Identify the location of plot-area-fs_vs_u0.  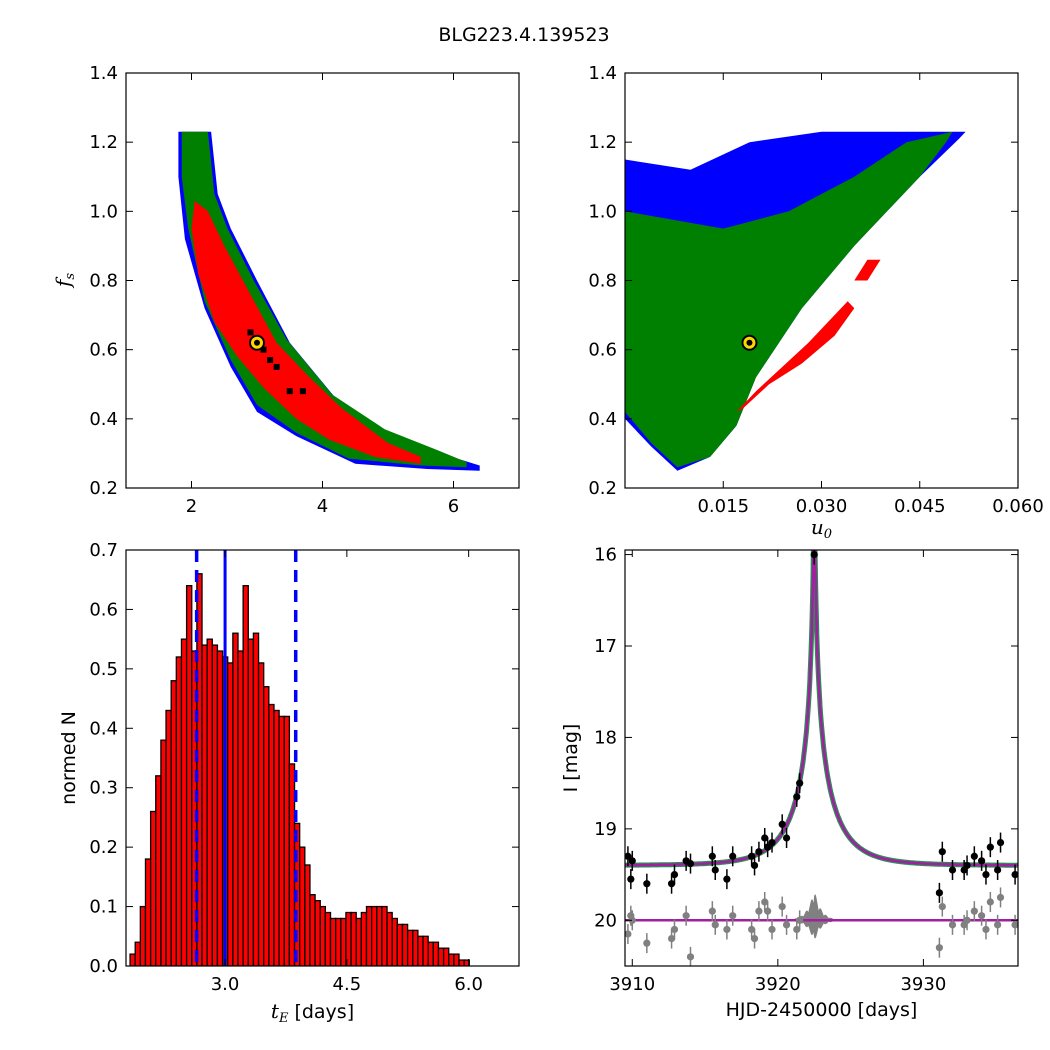
(795, 301).